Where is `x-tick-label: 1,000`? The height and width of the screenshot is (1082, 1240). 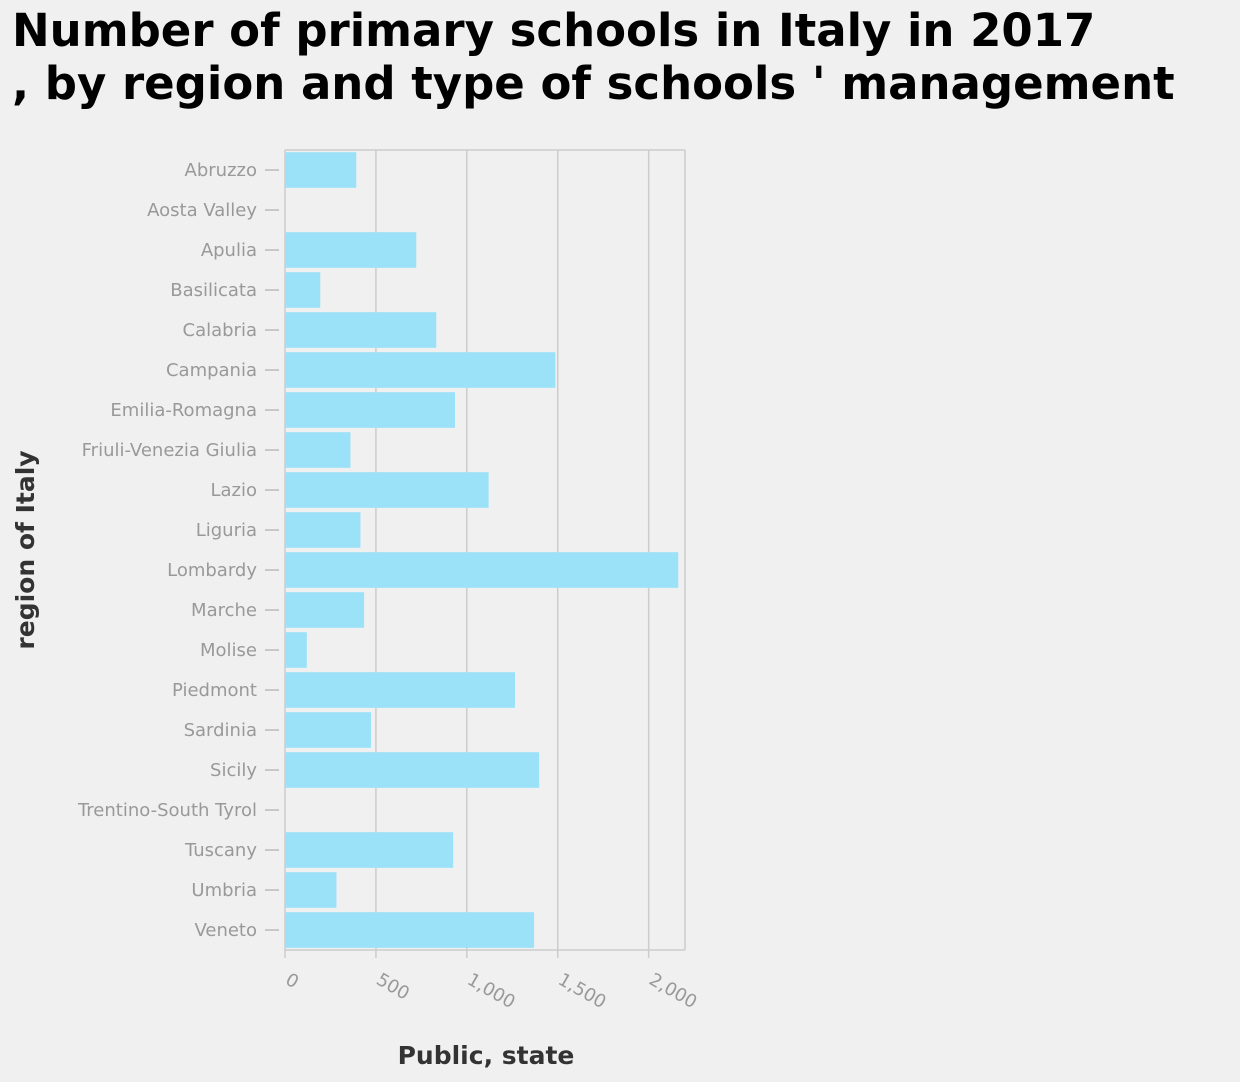
x-tick-label: 1,000 is located at coordinates (491, 991).